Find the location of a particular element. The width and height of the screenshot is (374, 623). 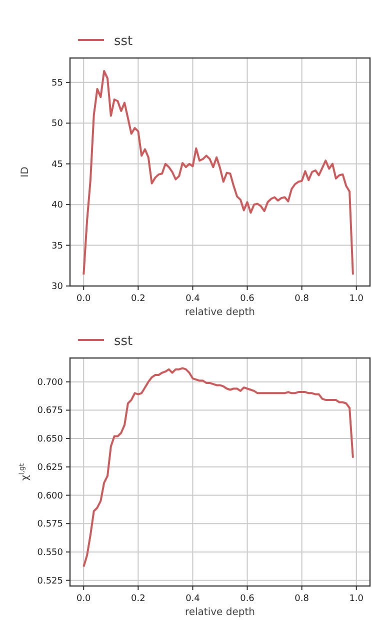

y-tick-label: 0.550 is located at coordinates (50, 553).